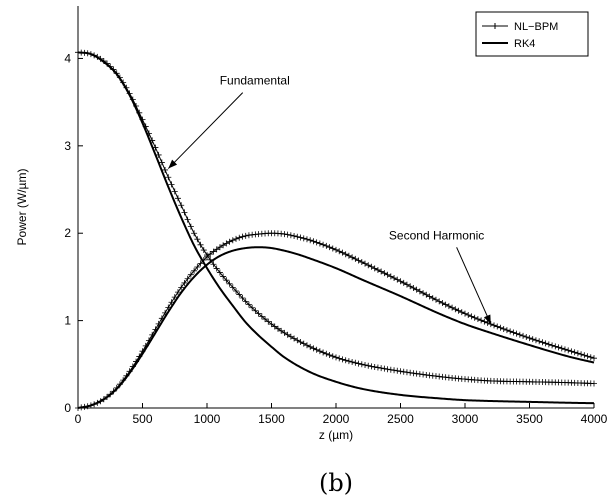  I want to click on x-axis-label: z (µm), so click(336, 435).